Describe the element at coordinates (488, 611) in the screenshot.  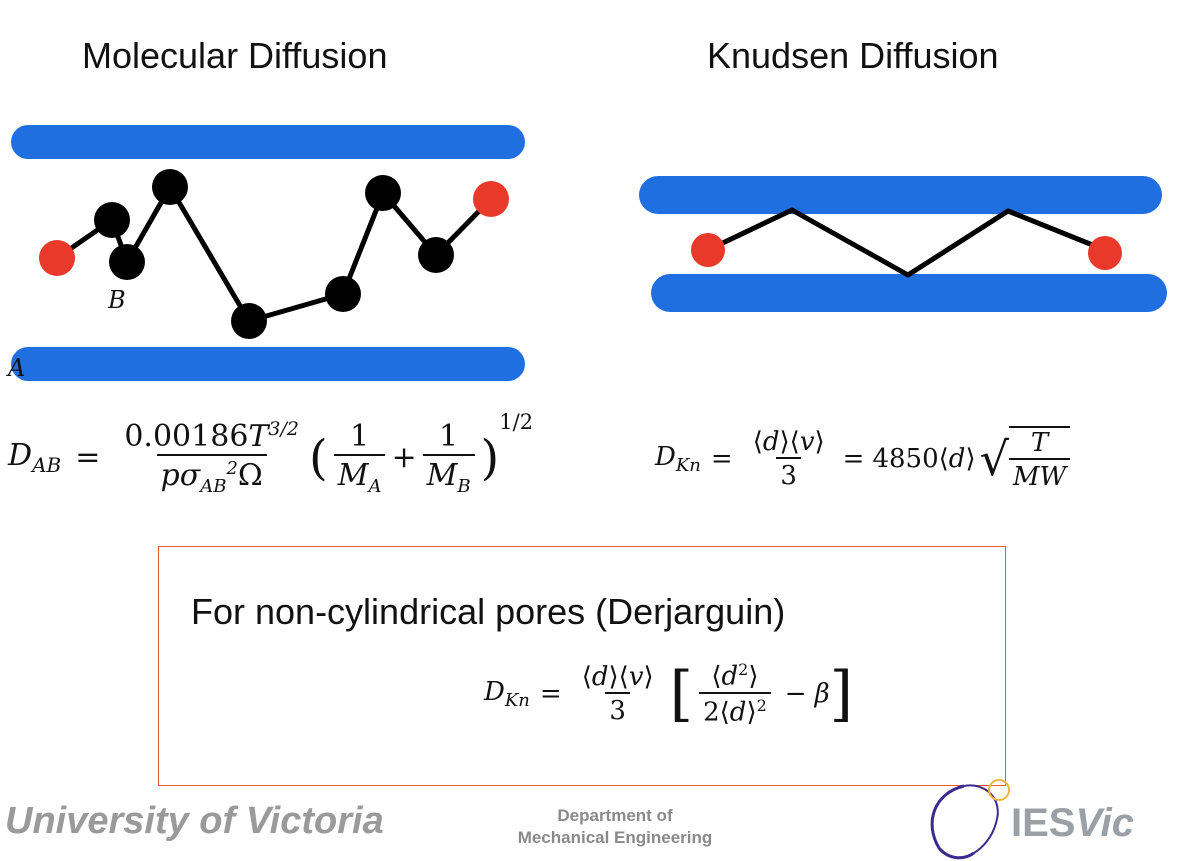
I see `derjarguin-box-title: For non-cylindrical pores (Derjarguin)` at that location.